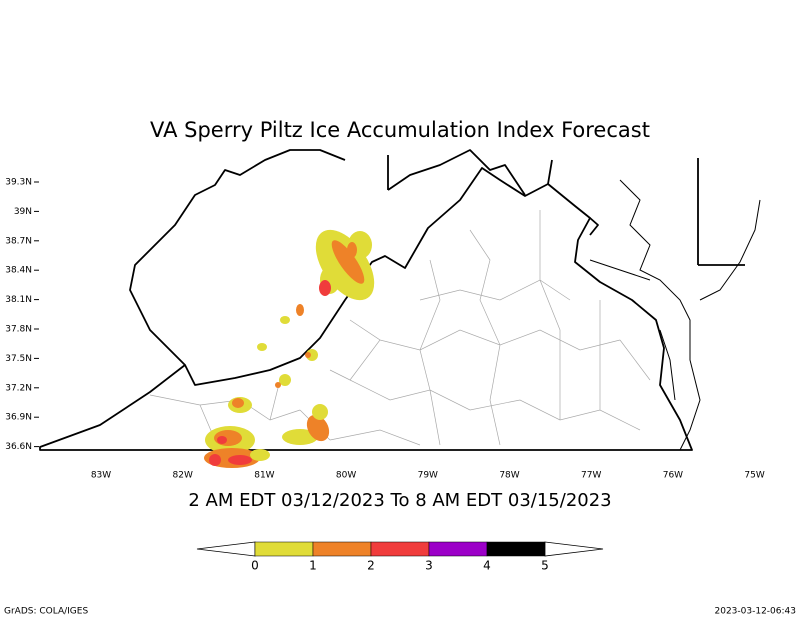  I want to click on latitude-label: 38.4N, so click(18, 271).